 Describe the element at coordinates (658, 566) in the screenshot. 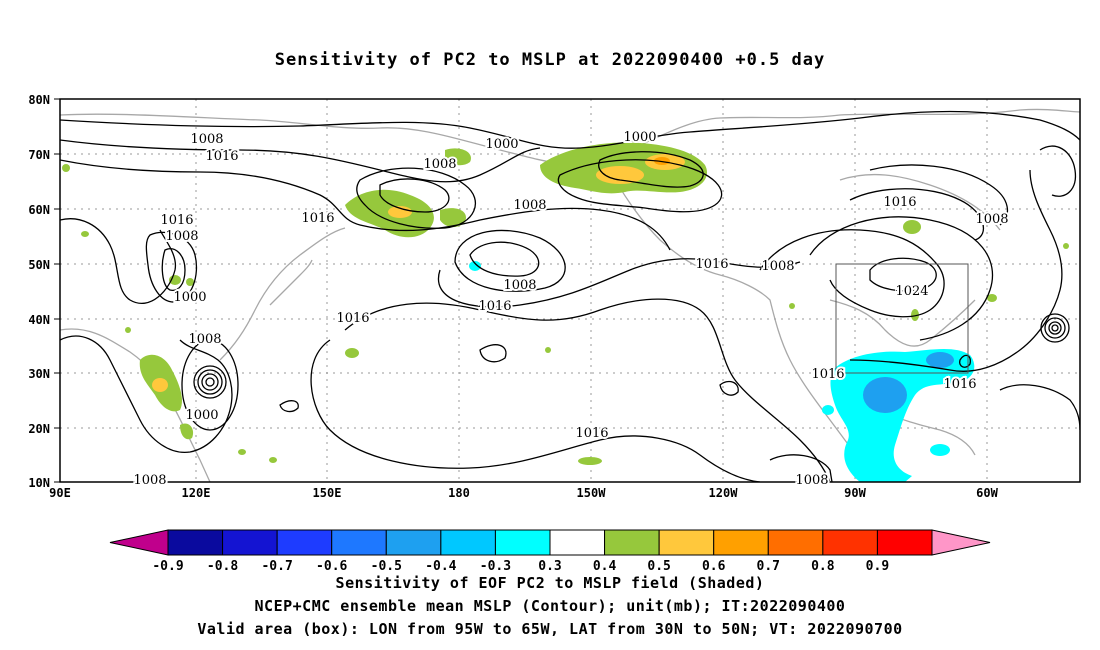

I see `colorbar-label: 0.5` at that location.